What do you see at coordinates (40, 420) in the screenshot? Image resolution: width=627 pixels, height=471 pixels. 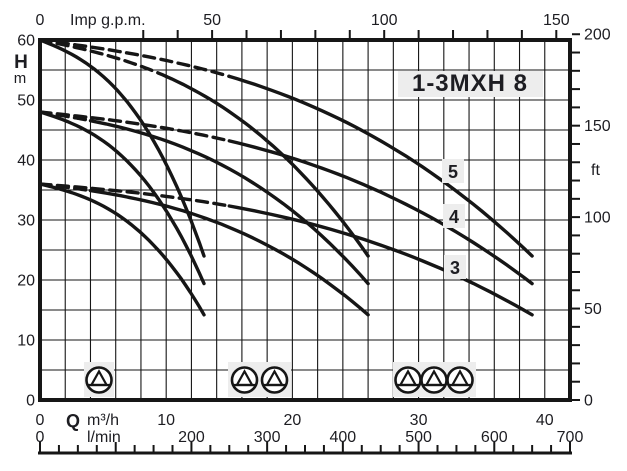 I see `bottom-m3h-label-0: 0` at bounding box center [40, 420].